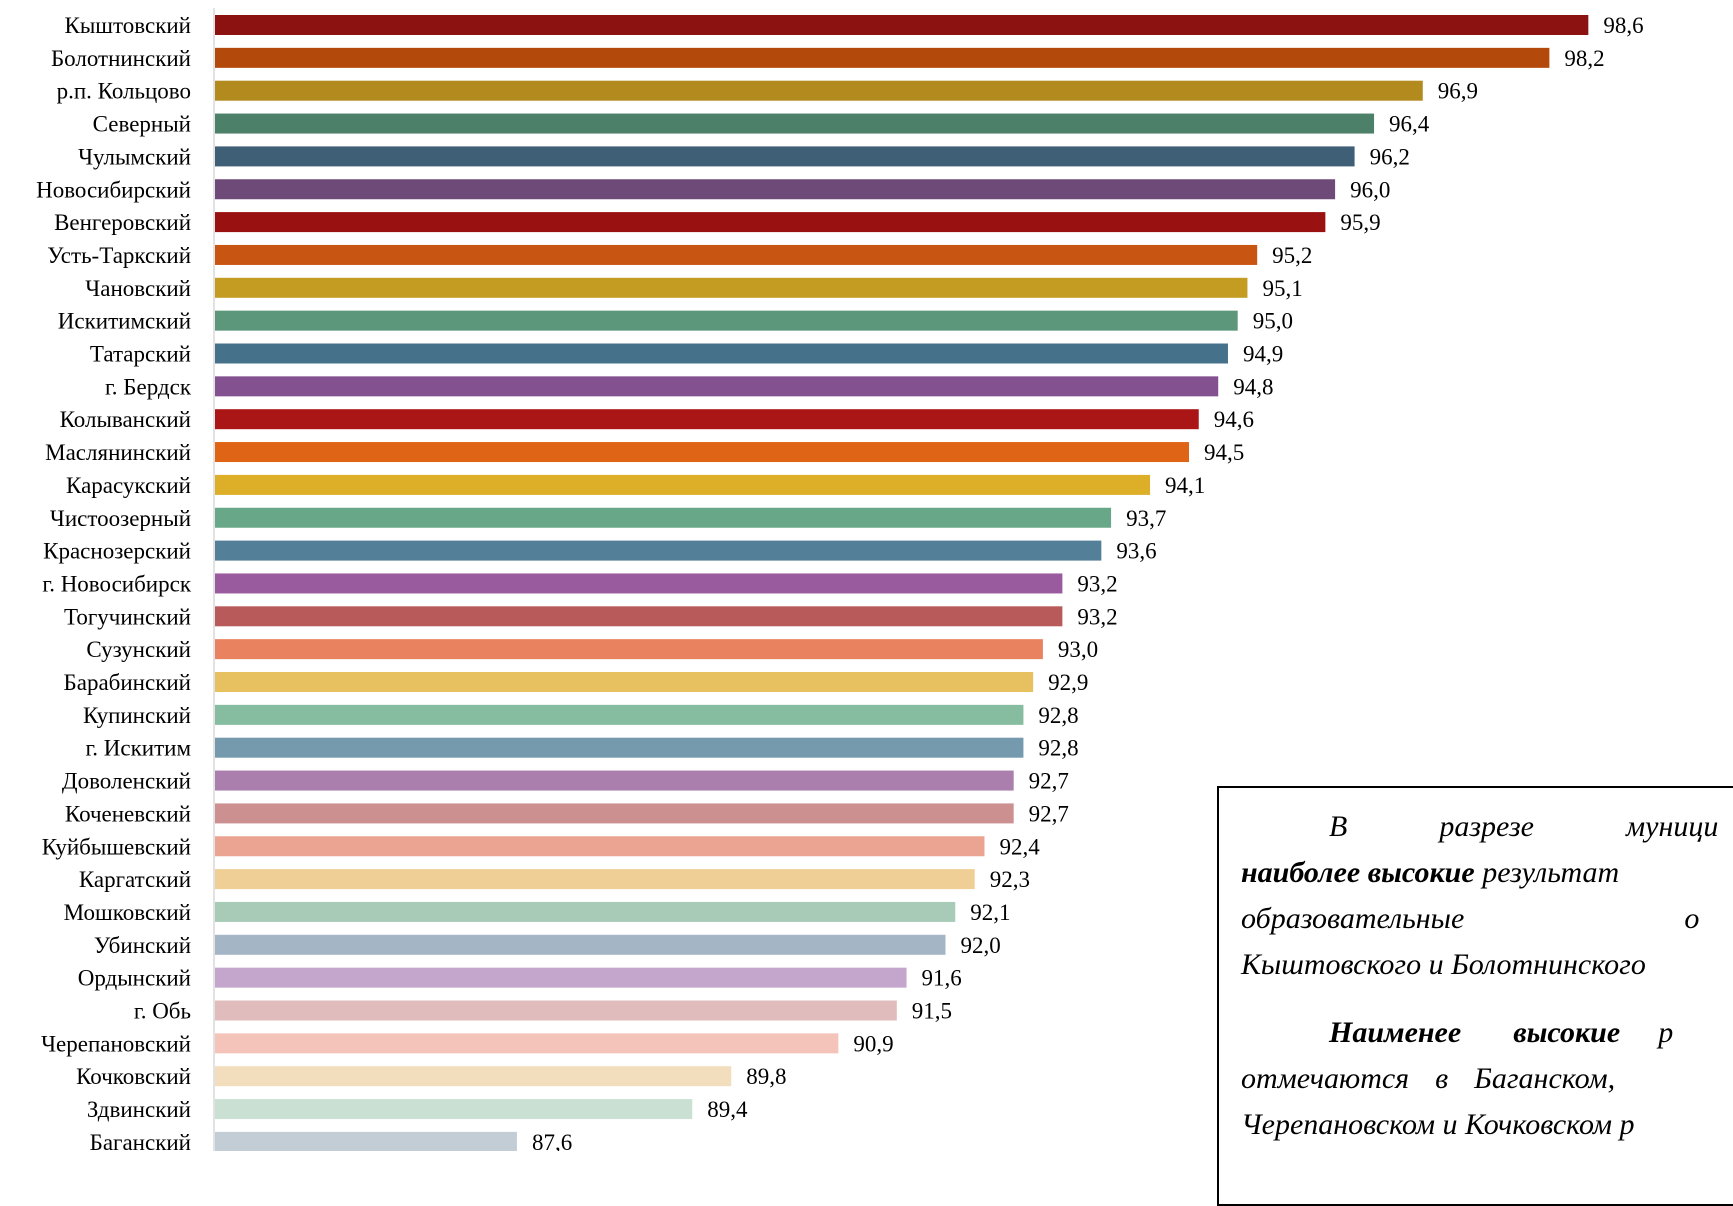  What do you see at coordinates (134, 978) in the screenshot?
I see `category-label: Ордынский` at bounding box center [134, 978].